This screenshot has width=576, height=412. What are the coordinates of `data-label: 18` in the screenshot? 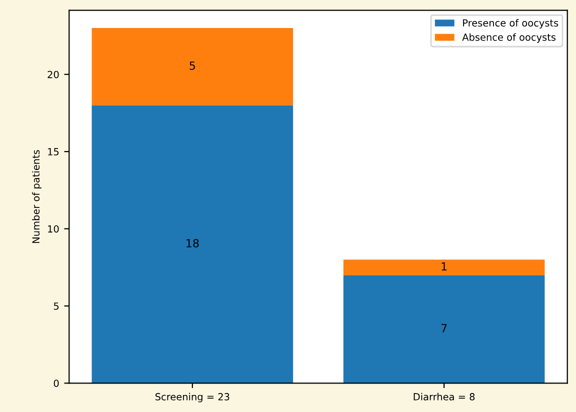 It's located at (192, 243).